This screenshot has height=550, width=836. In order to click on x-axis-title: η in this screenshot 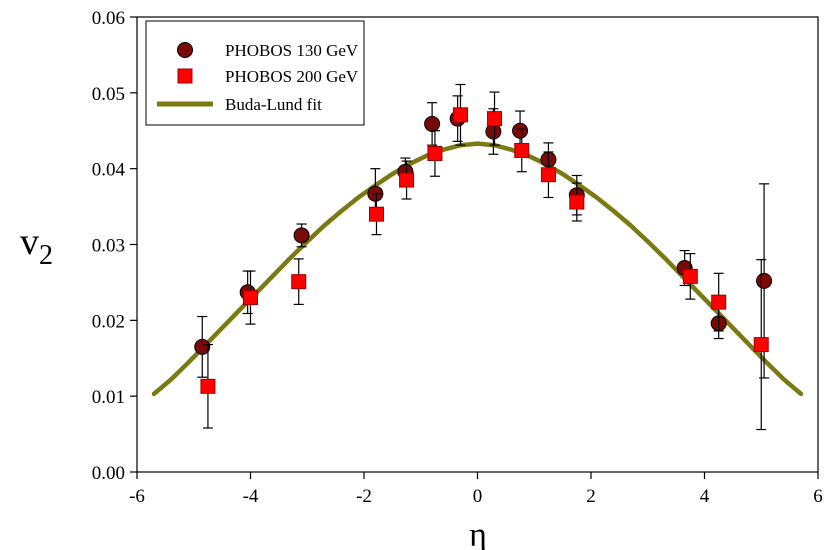, I will do `click(478, 533)`.